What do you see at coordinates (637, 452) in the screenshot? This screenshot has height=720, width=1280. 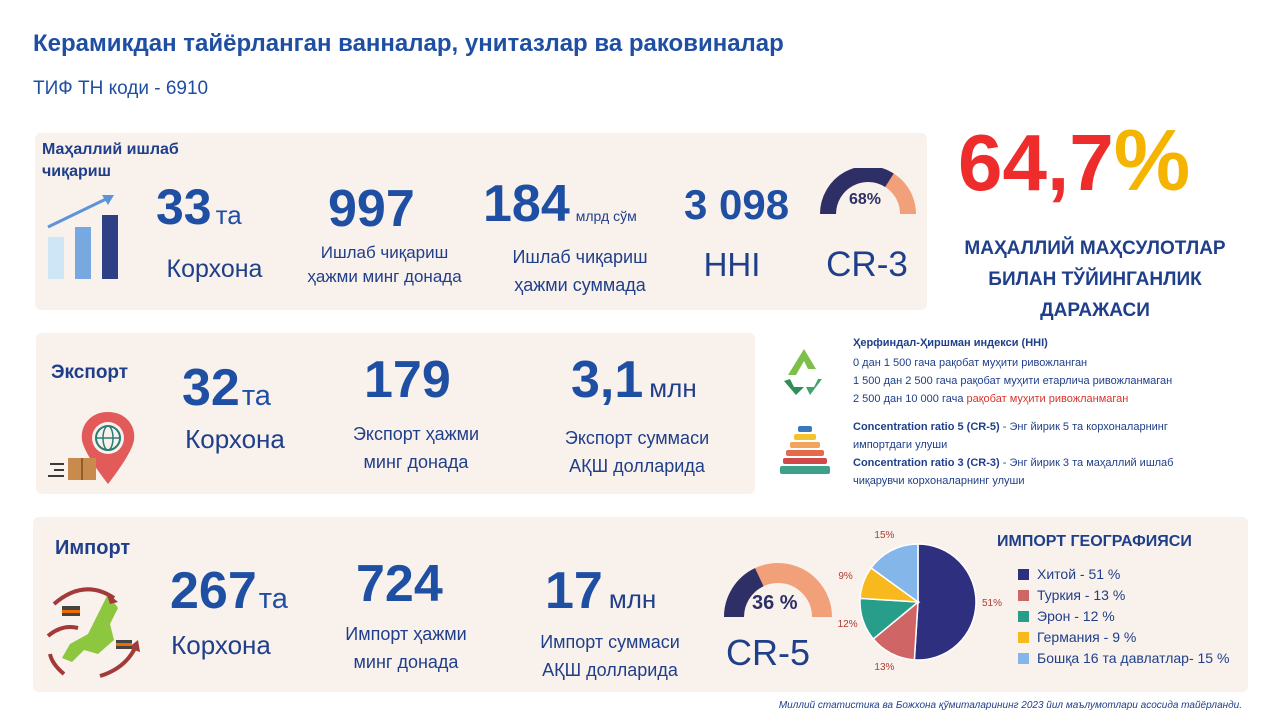 I see `export-sum-caption: Экспорт суммаси АҚШ долларида` at bounding box center [637, 452].